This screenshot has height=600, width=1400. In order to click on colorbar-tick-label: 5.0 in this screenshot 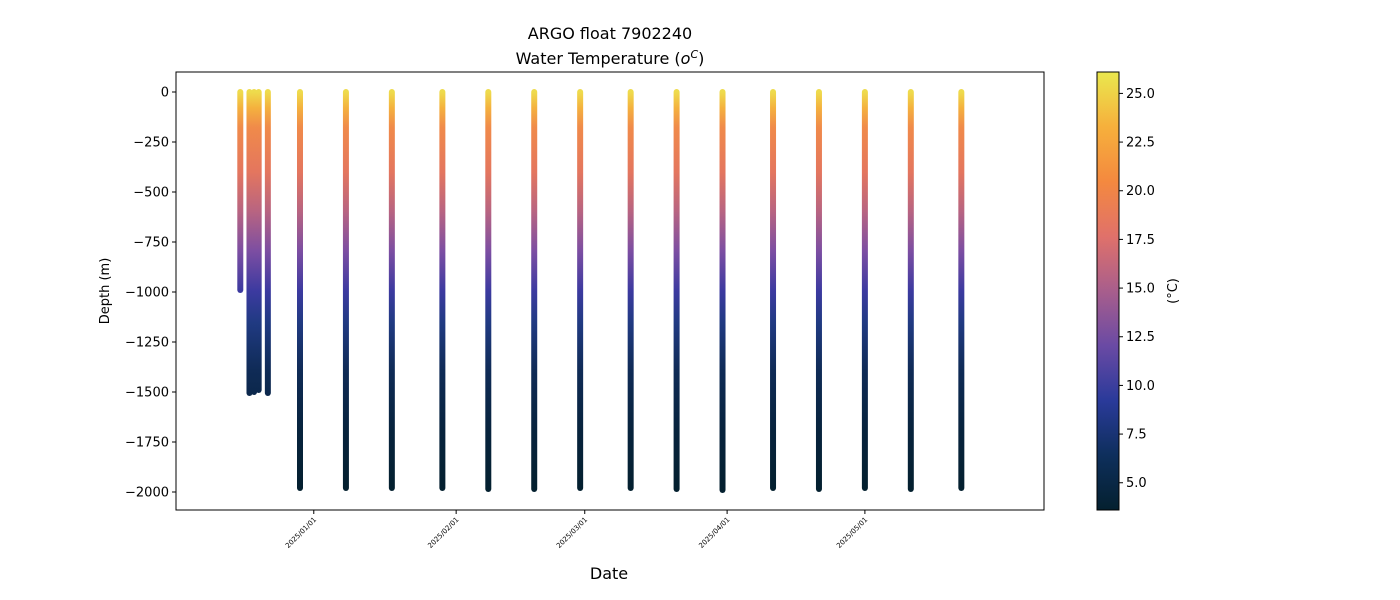, I will do `click(1136, 483)`.